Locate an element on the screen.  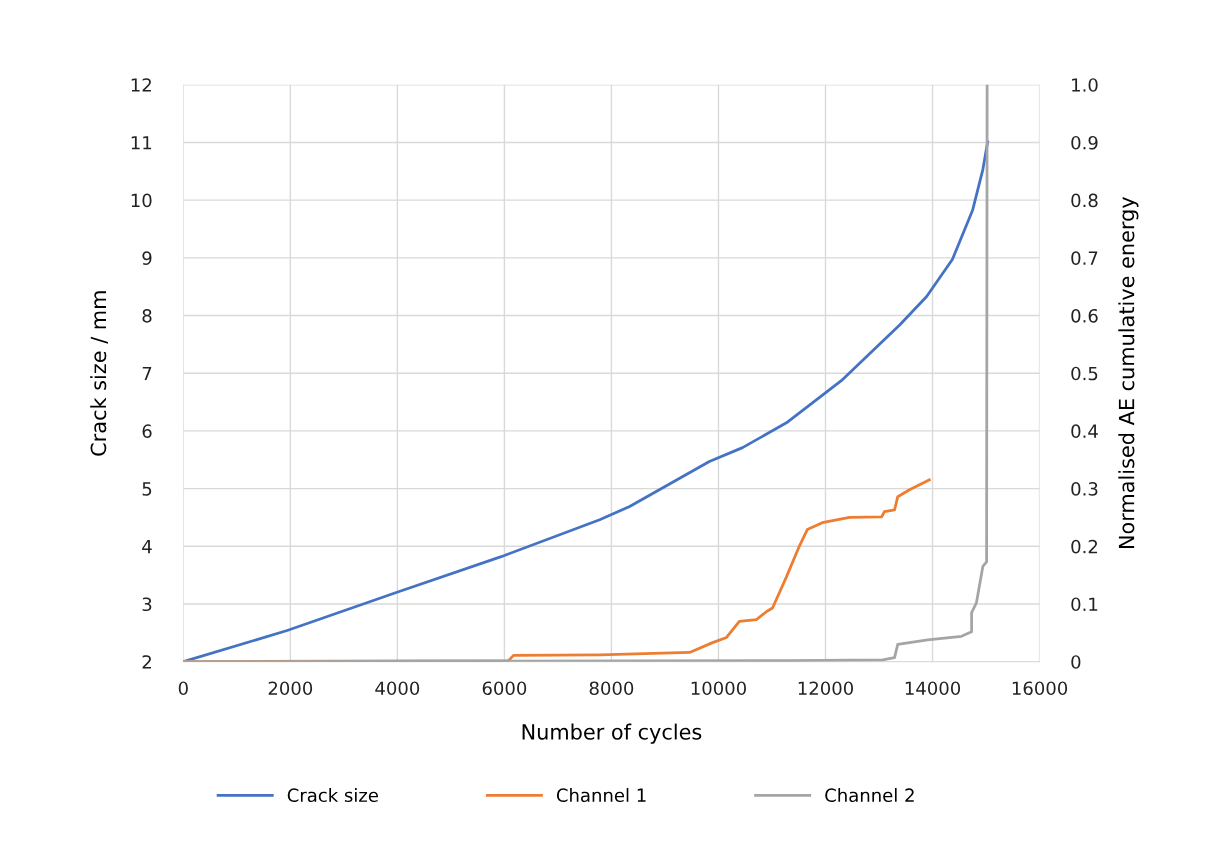
x-tick-label: 12000 is located at coordinates (826, 688).